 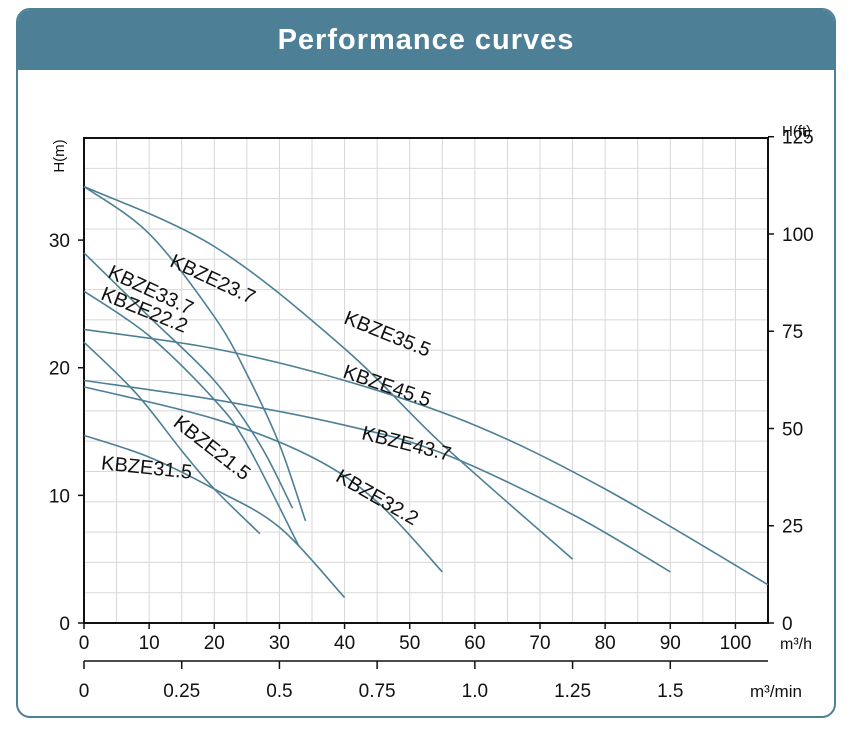 I want to click on x-secondary-tick-label: 1.0, so click(x=475, y=691).